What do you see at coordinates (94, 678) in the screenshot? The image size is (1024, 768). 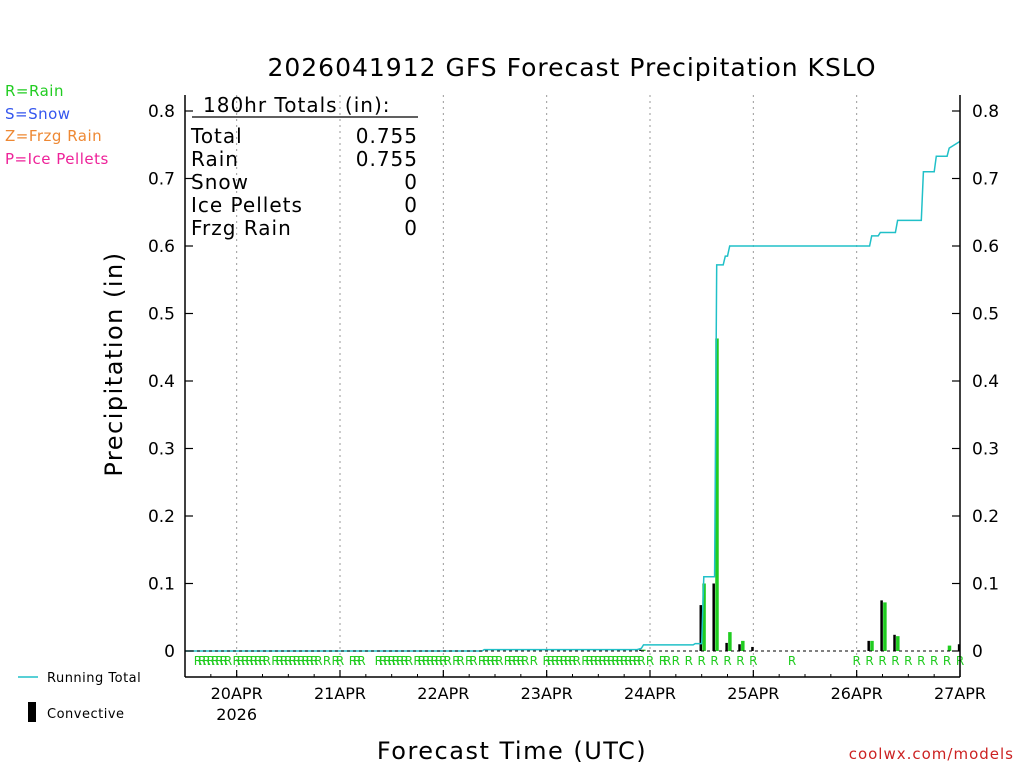 I see `legend-running-total-label: Running Total` at bounding box center [94, 678].